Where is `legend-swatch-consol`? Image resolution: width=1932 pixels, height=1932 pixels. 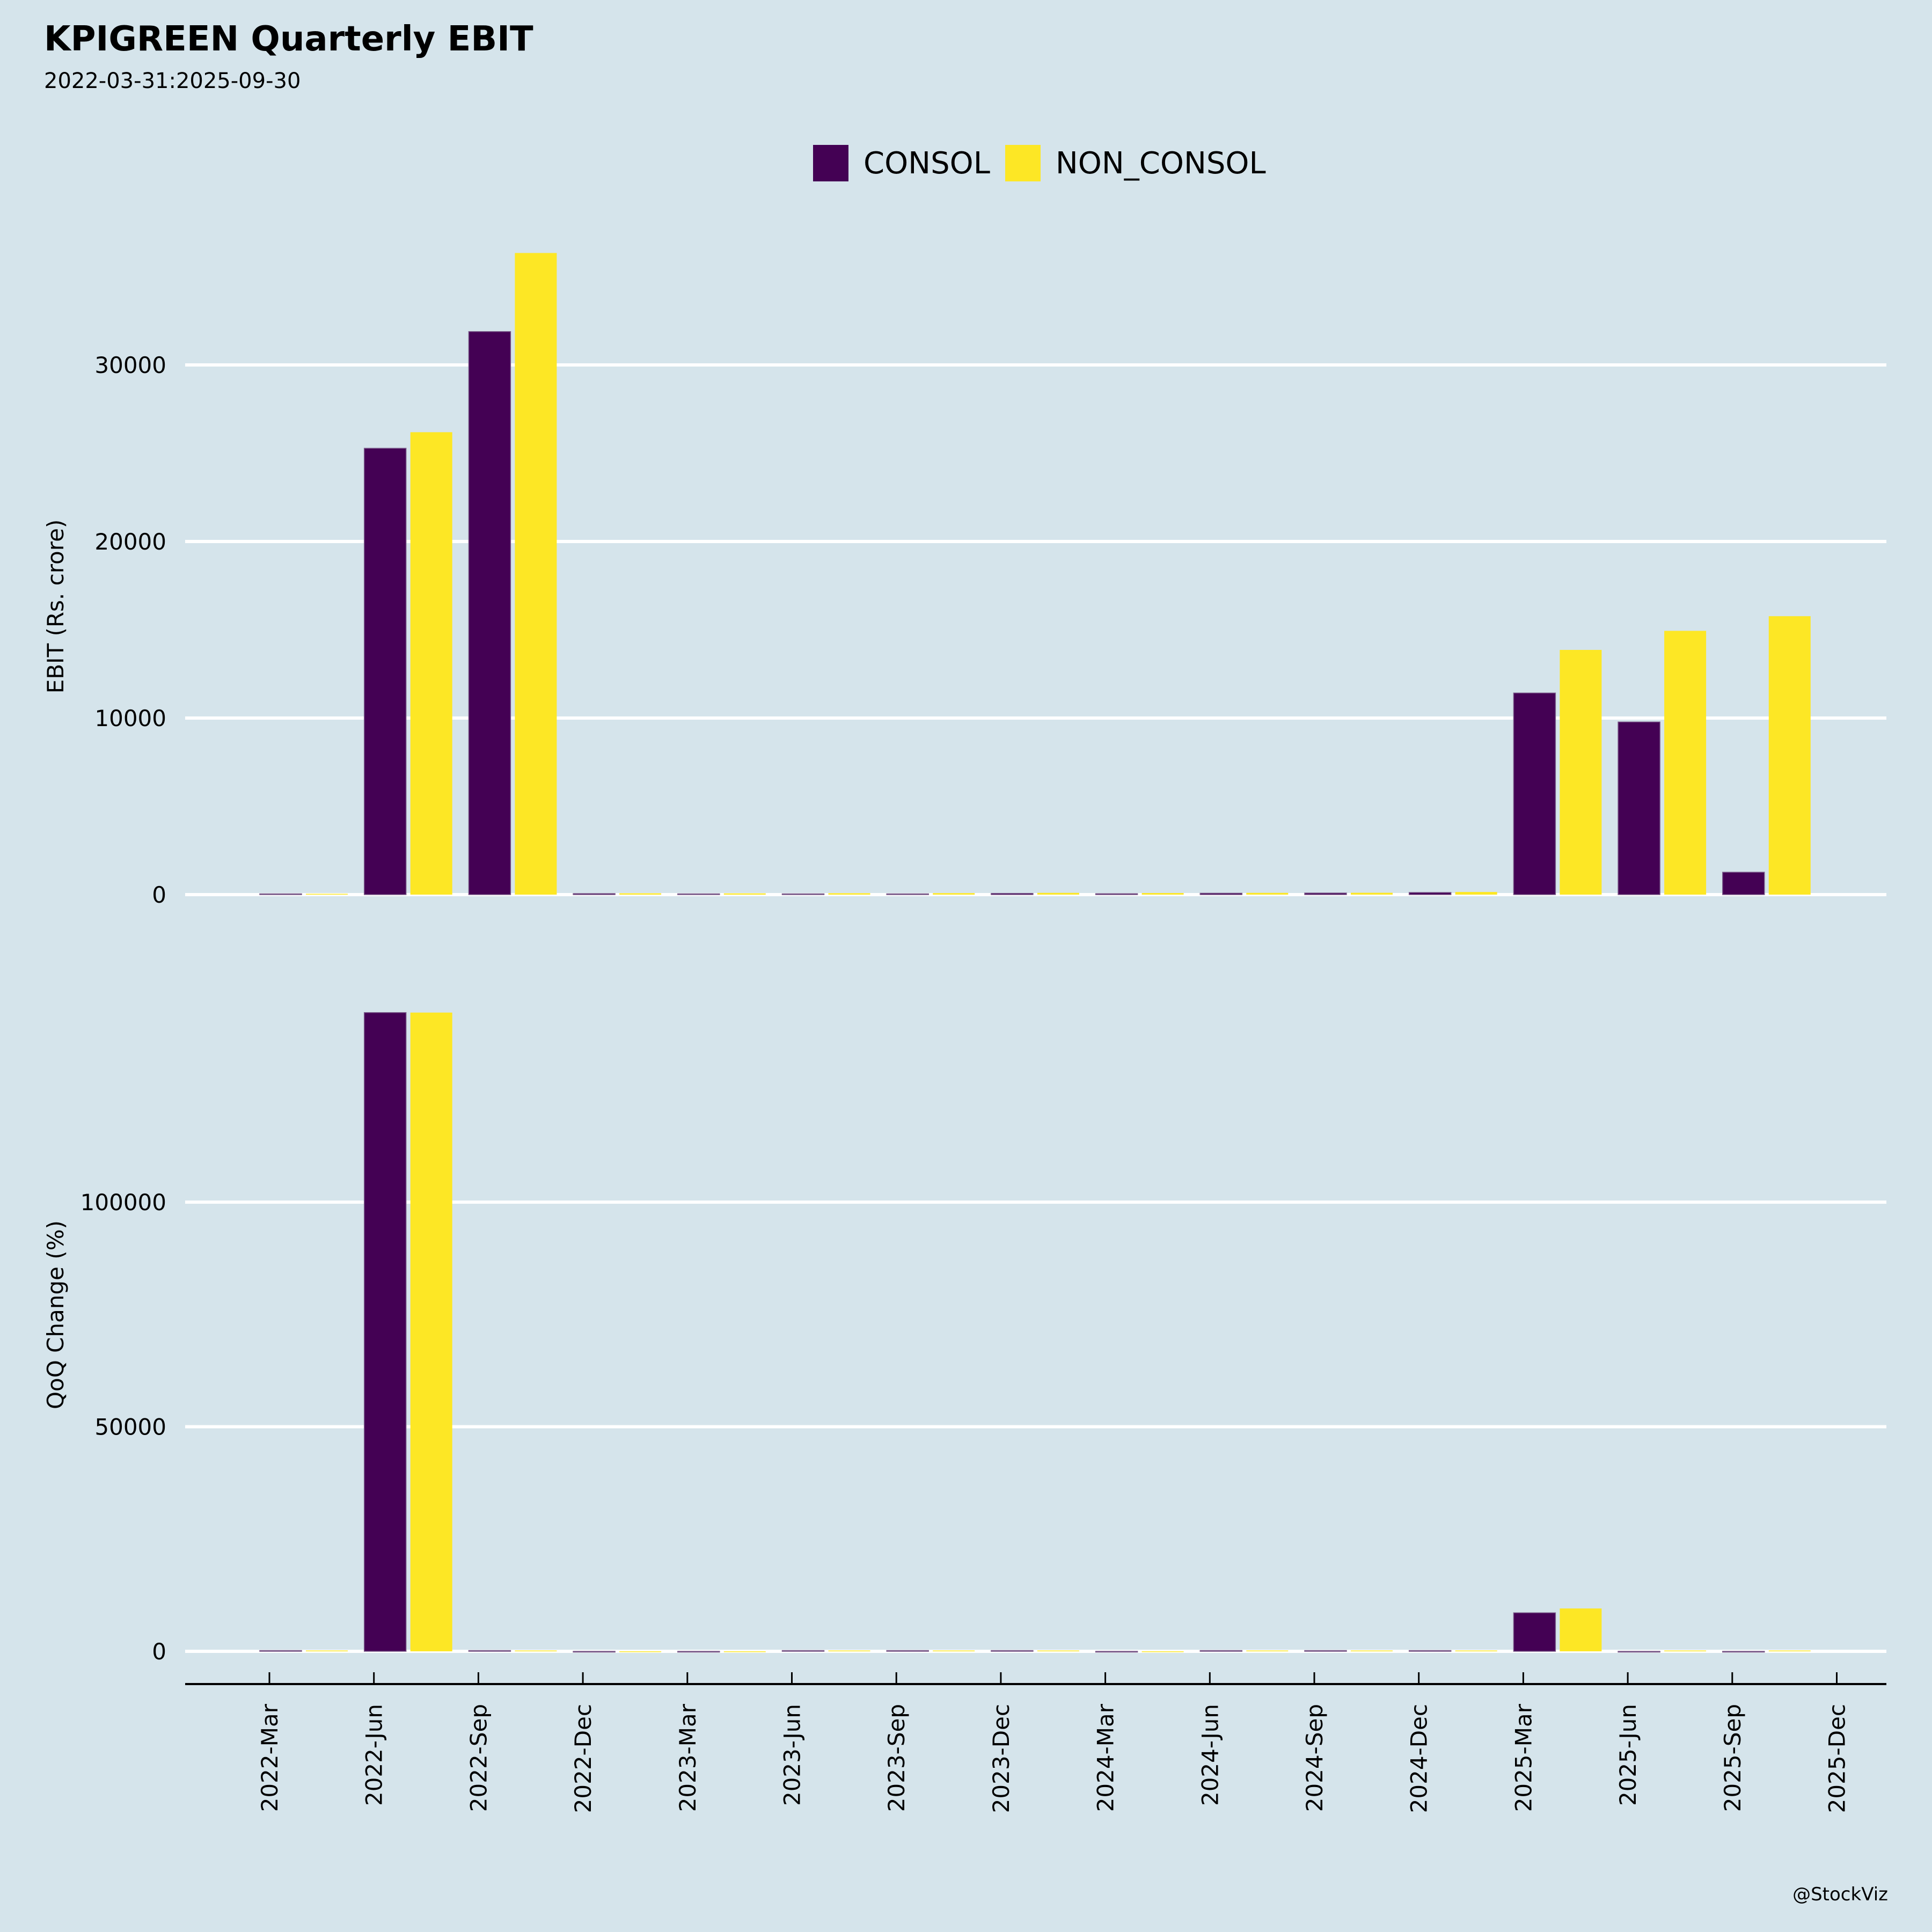 legend-swatch-consol is located at coordinates (830, 163).